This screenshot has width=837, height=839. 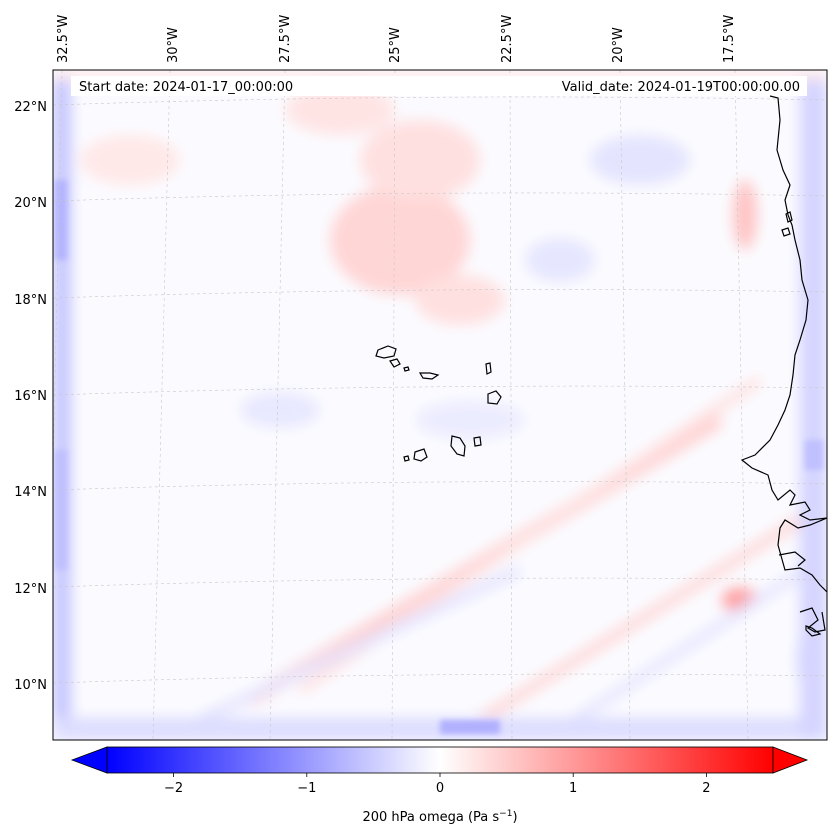 What do you see at coordinates (477, 441) in the screenshot?
I see `island-maio` at bounding box center [477, 441].